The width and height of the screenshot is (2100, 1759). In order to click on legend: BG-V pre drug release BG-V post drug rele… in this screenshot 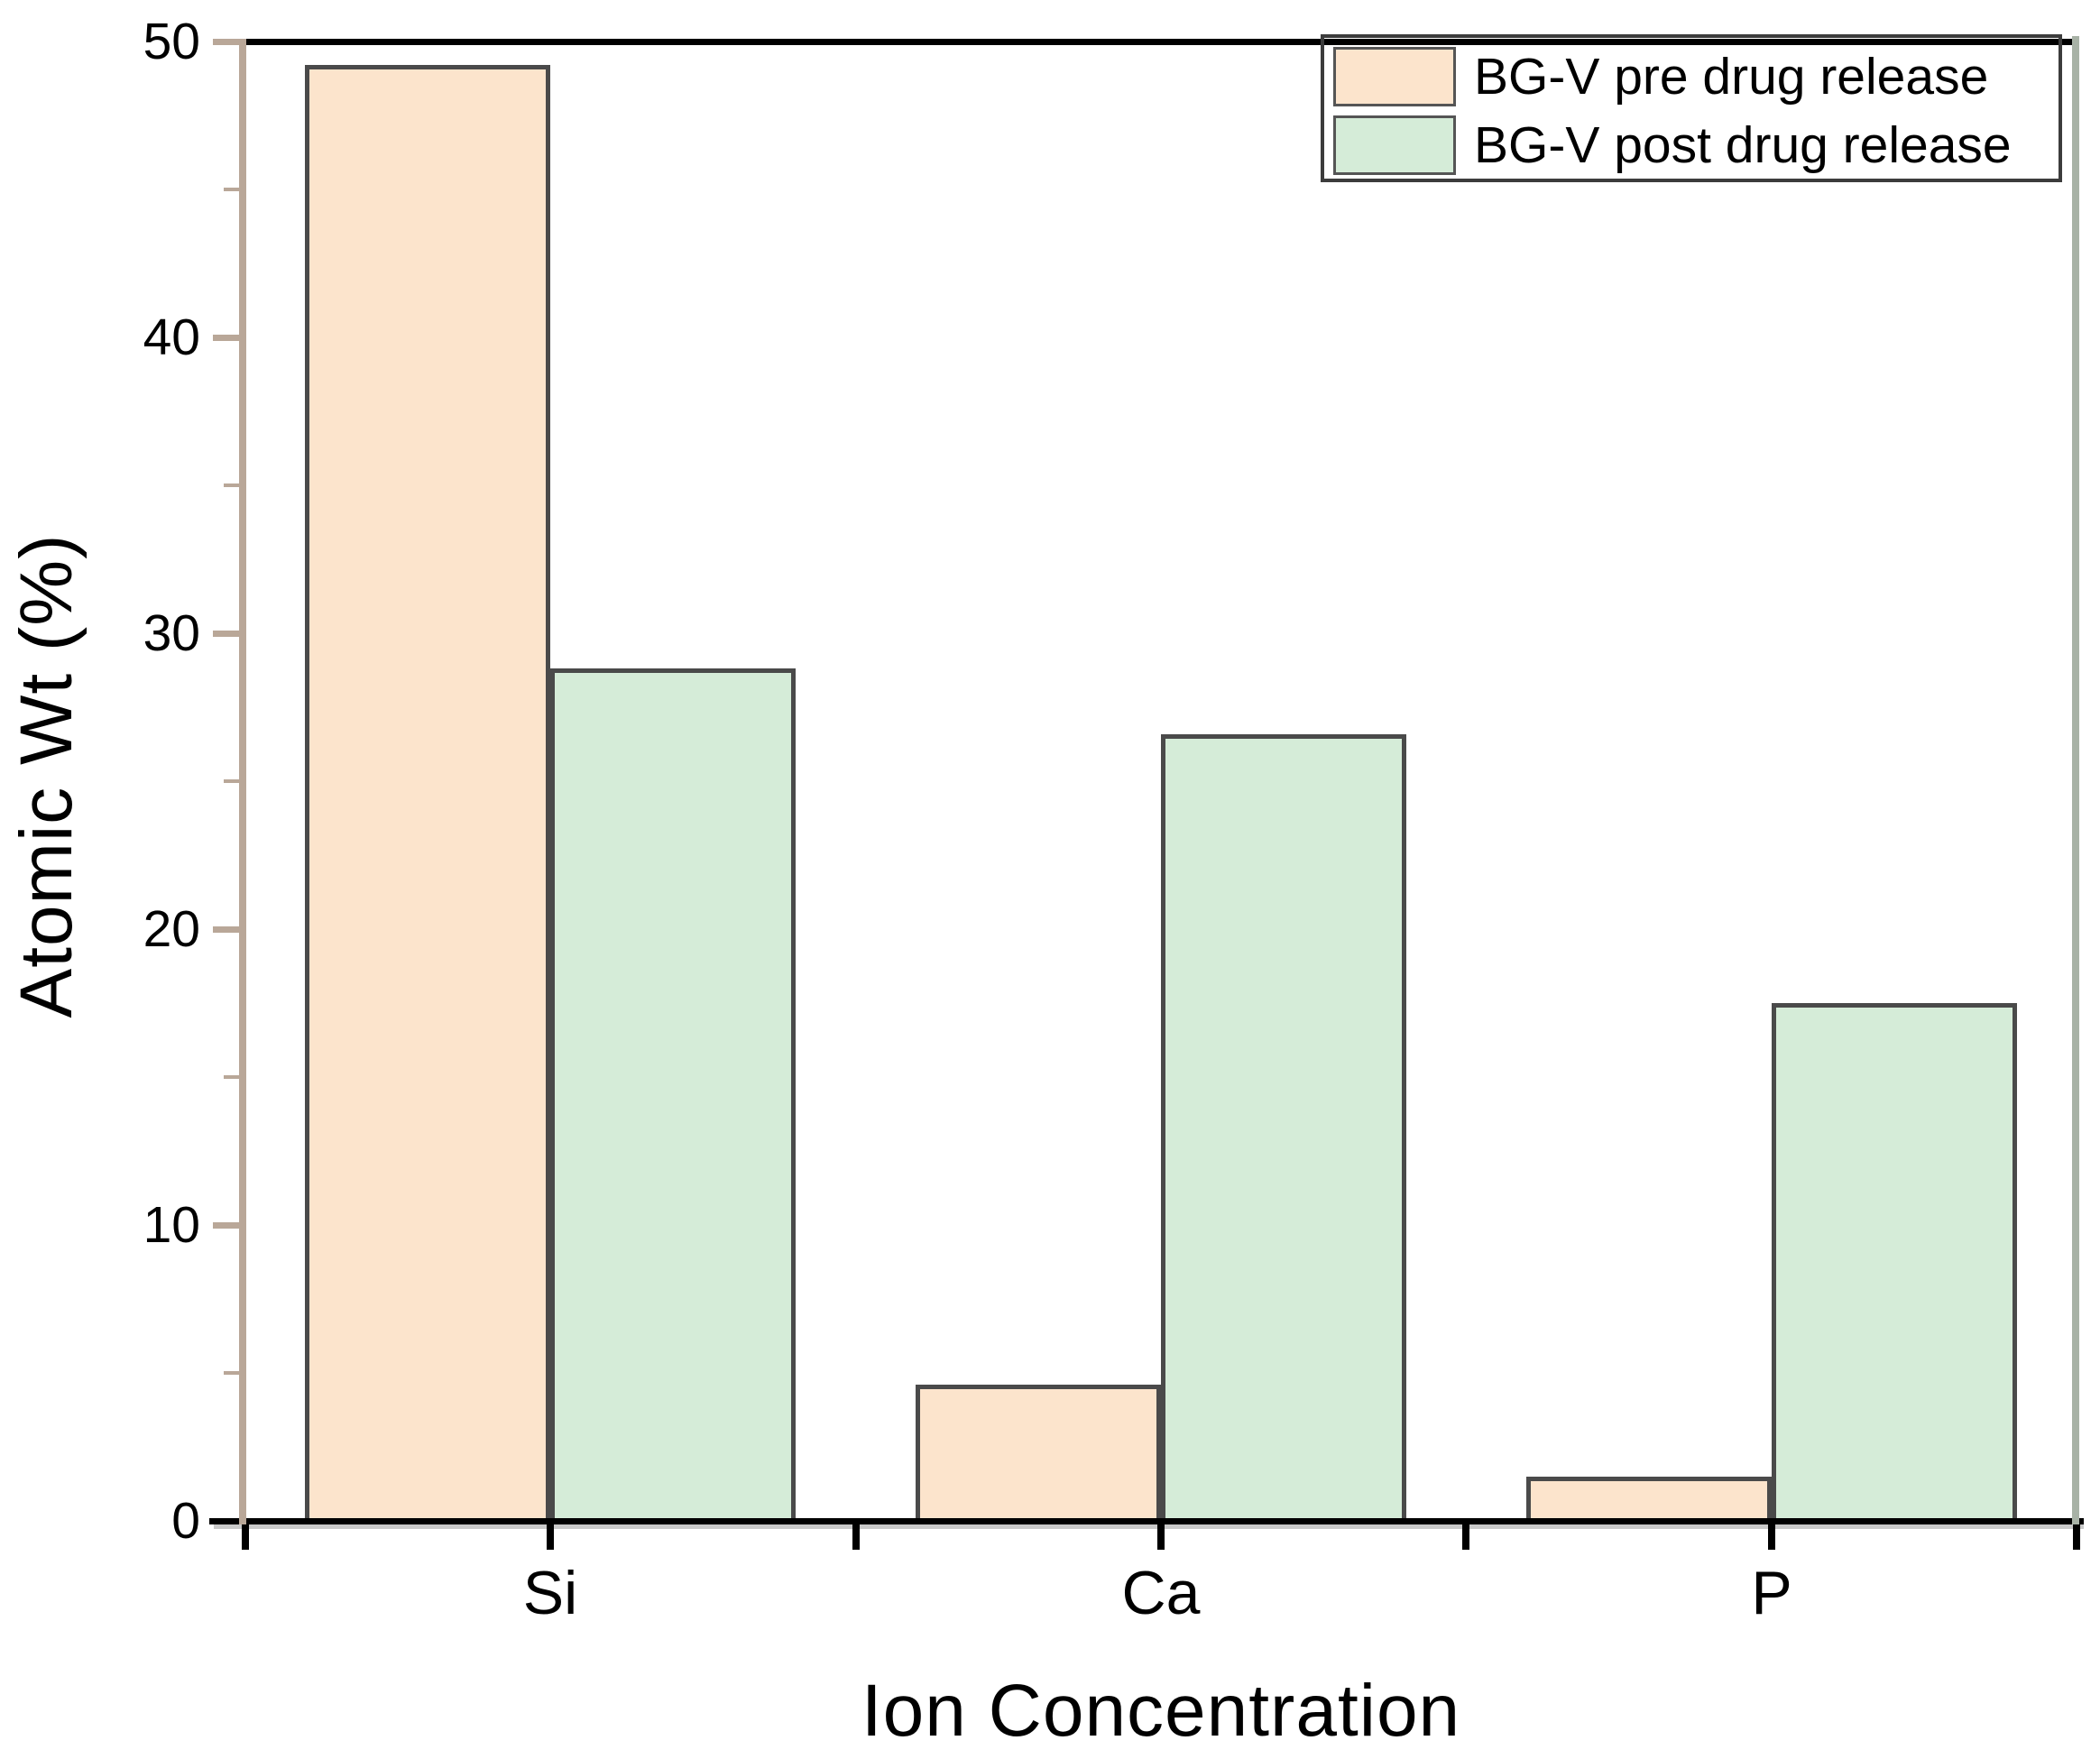, I will do `click(1691, 108)`.